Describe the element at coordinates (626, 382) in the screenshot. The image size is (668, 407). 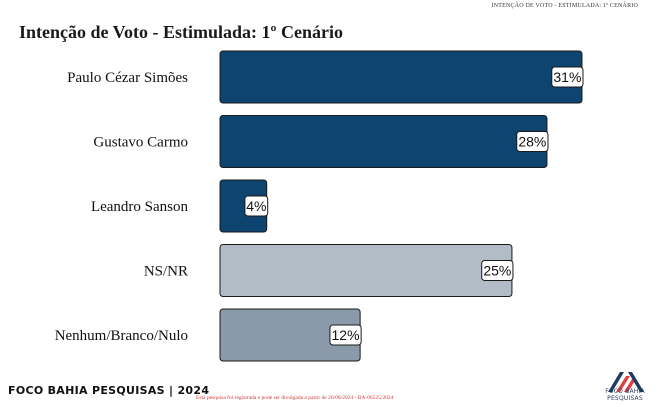
I see `logo-mark-icon` at that location.